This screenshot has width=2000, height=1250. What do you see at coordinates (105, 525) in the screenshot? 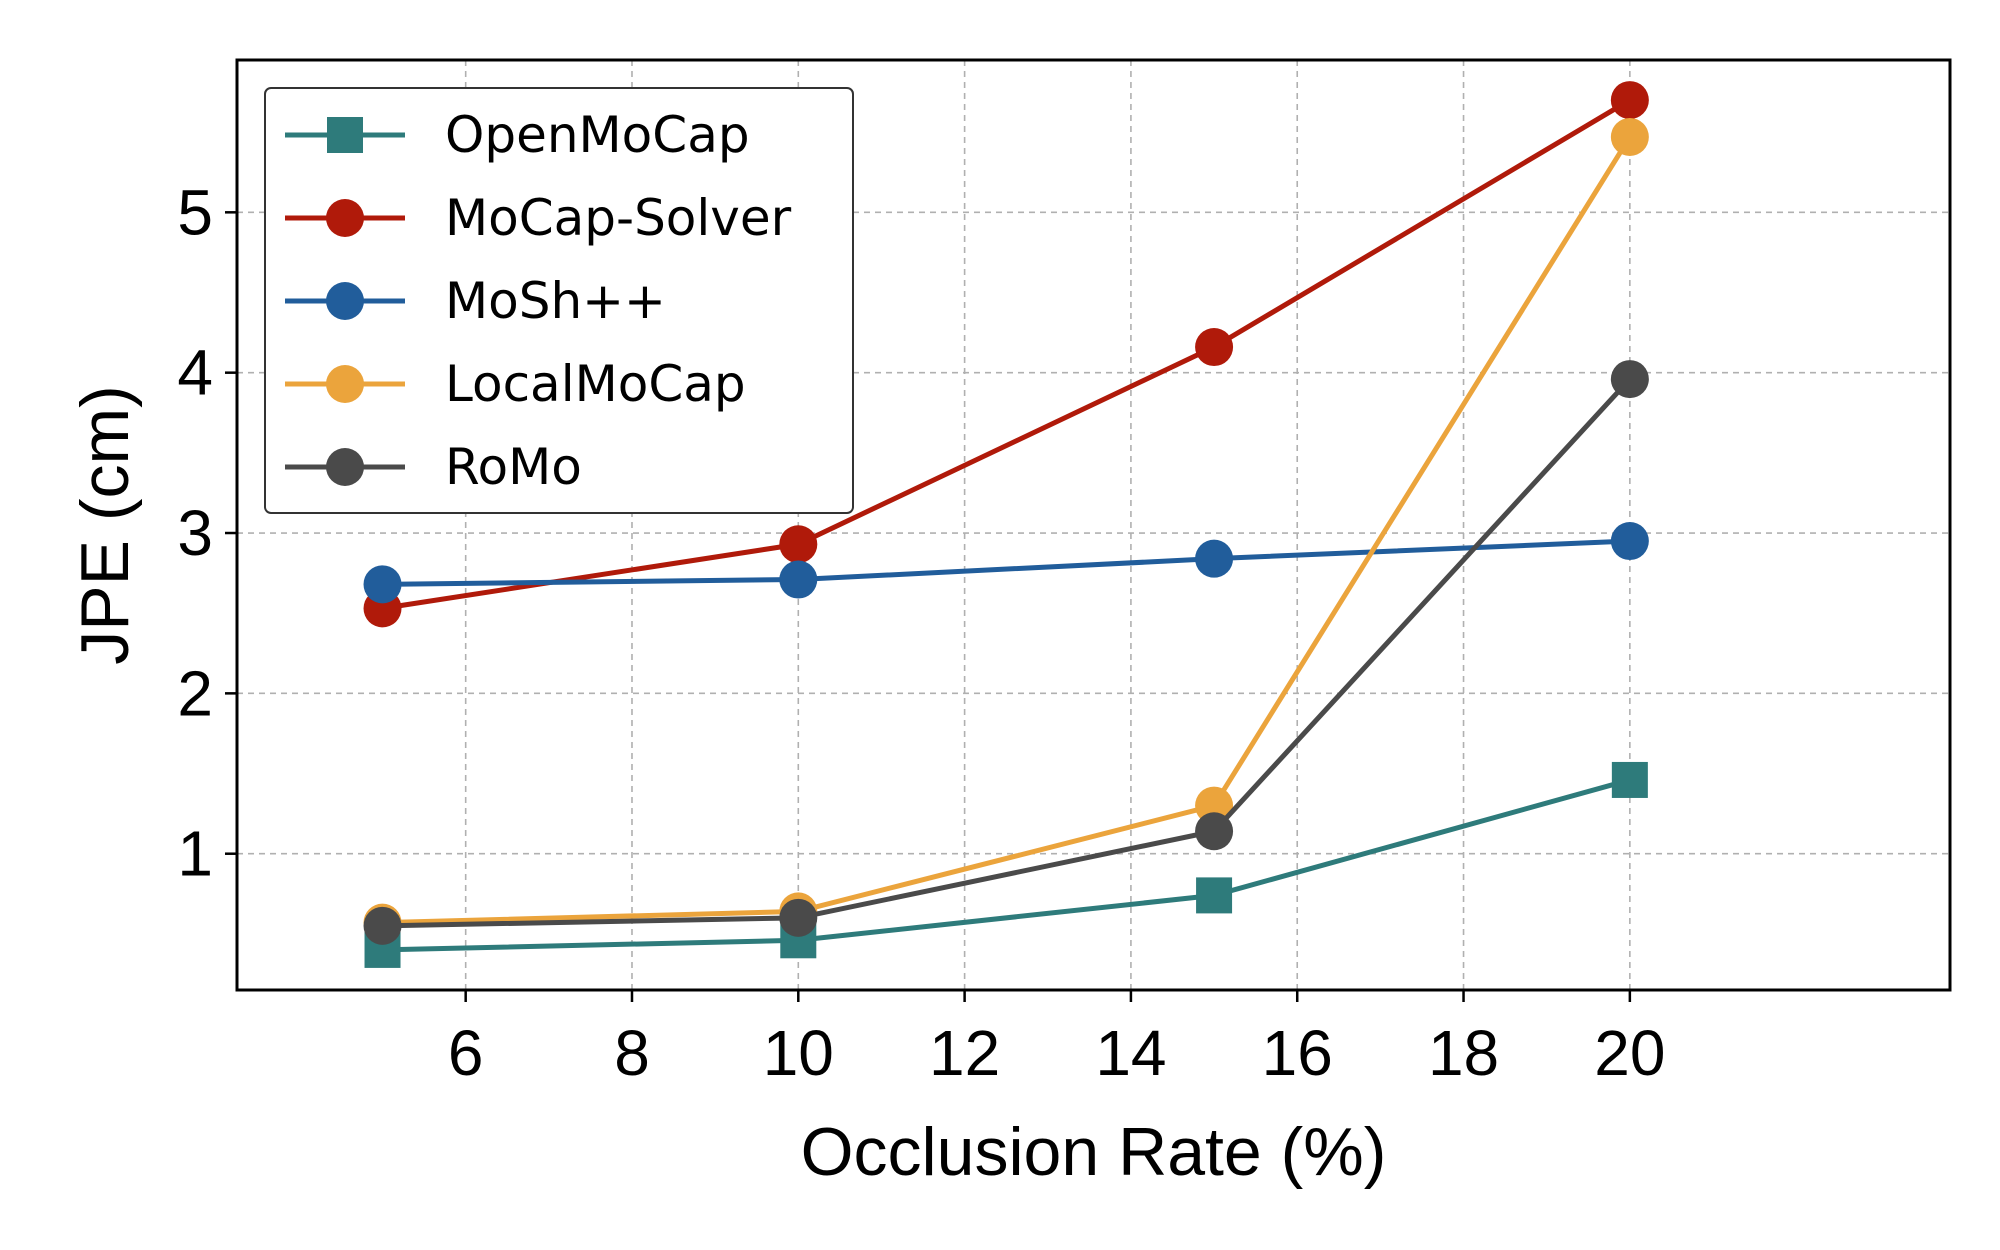
I see `y-axis-title: JPE (cm)` at bounding box center [105, 525].